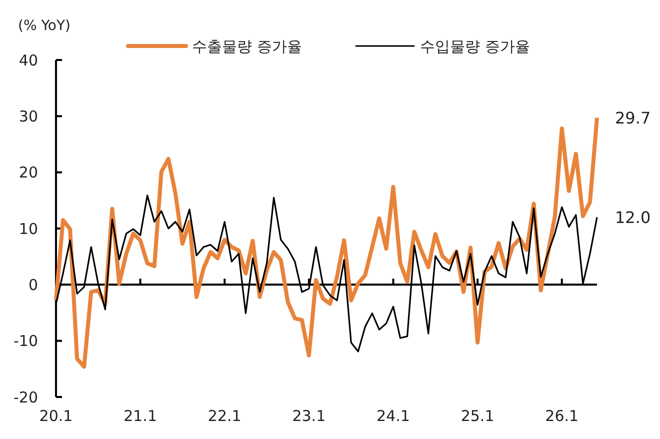 This screenshot has height=439, width=660. Describe the element at coordinates (33, 285) in the screenshot. I see `y-tick-label: 0` at that location.